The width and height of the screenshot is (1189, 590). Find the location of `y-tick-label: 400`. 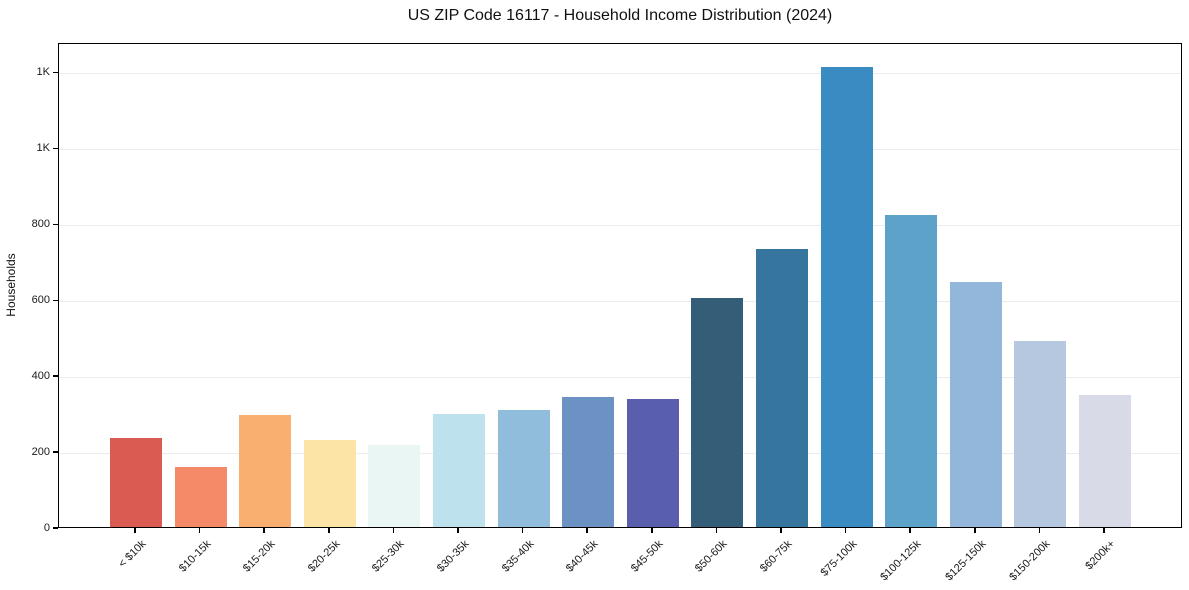

y-tick-label: 400 is located at coordinates (40, 375).